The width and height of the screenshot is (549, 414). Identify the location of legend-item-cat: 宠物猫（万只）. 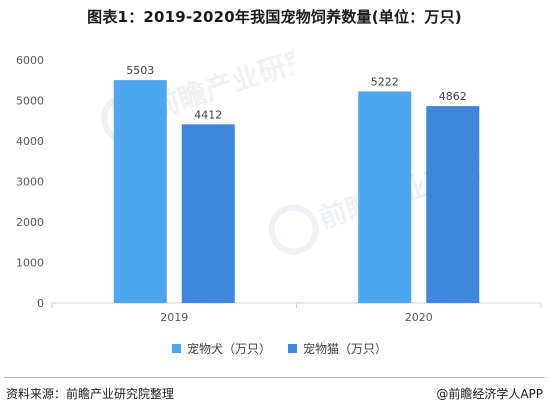
(337, 348).